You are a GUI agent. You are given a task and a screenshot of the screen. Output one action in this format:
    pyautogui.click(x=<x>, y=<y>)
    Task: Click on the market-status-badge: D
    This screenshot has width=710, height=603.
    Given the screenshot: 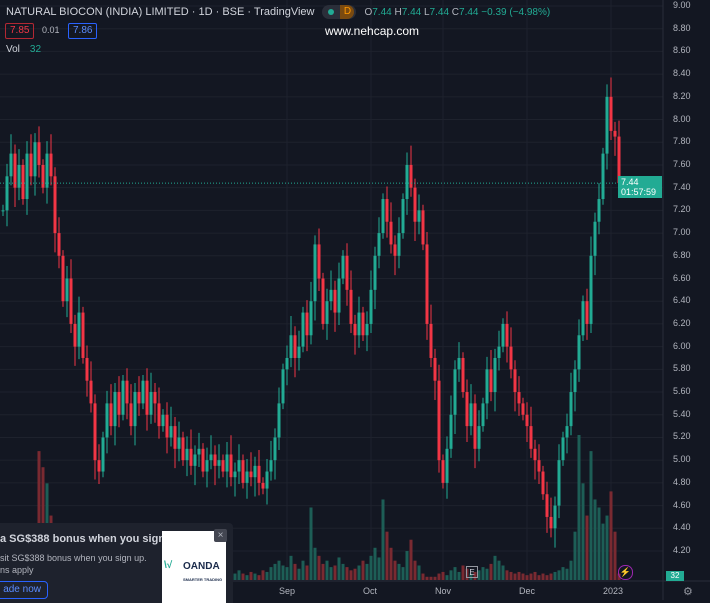 What is the action you would take?
    pyautogui.click(x=339, y=12)
    